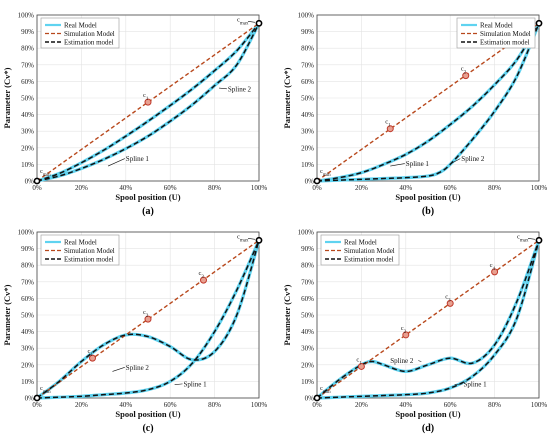 This screenshot has width=550, height=438. What do you see at coordinates (147, 428) in the screenshot?
I see `panel-label: (c)` at bounding box center [147, 428].